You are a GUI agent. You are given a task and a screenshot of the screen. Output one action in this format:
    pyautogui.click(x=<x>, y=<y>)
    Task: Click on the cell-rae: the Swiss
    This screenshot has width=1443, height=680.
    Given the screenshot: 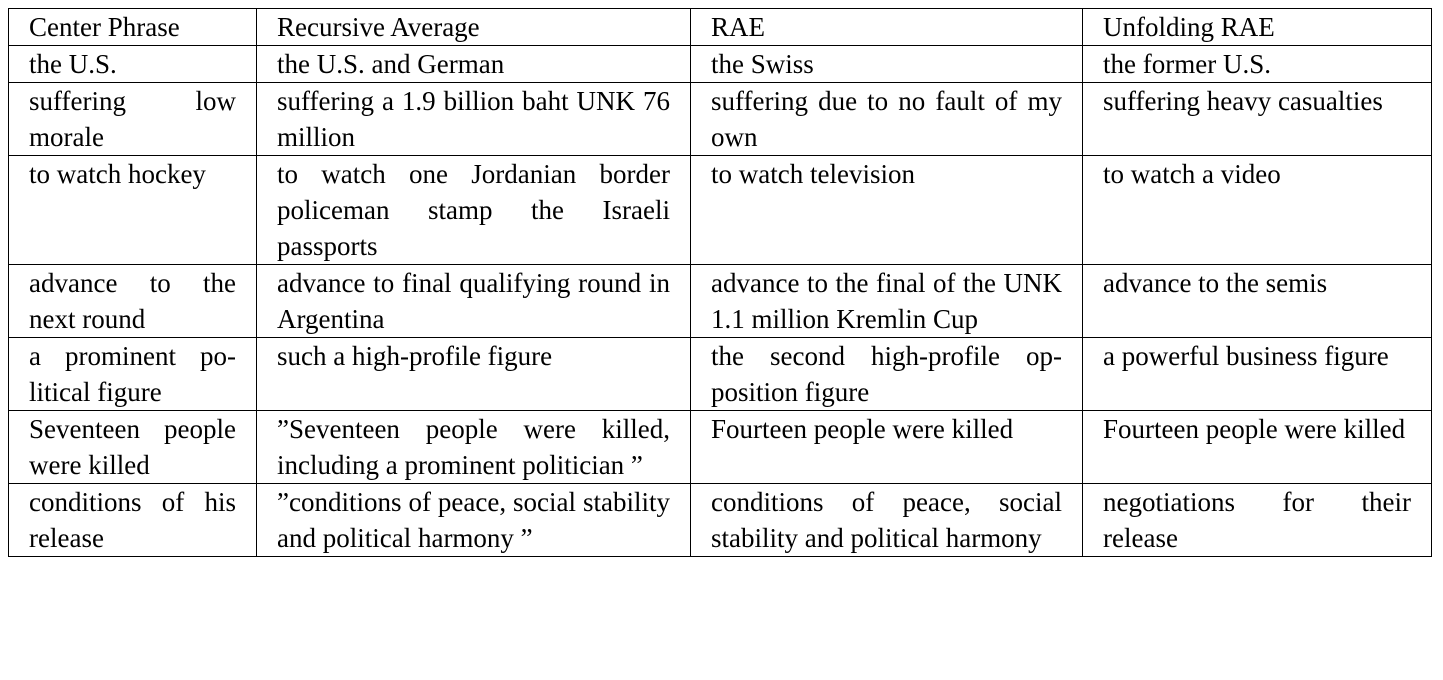 What is the action you would take?
    pyautogui.click(x=886, y=64)
    